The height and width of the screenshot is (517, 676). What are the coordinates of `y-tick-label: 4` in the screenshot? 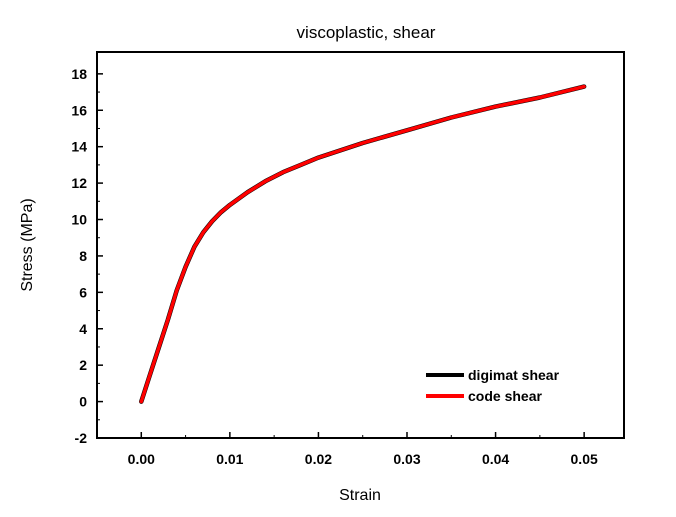 It's located at (83, 329).